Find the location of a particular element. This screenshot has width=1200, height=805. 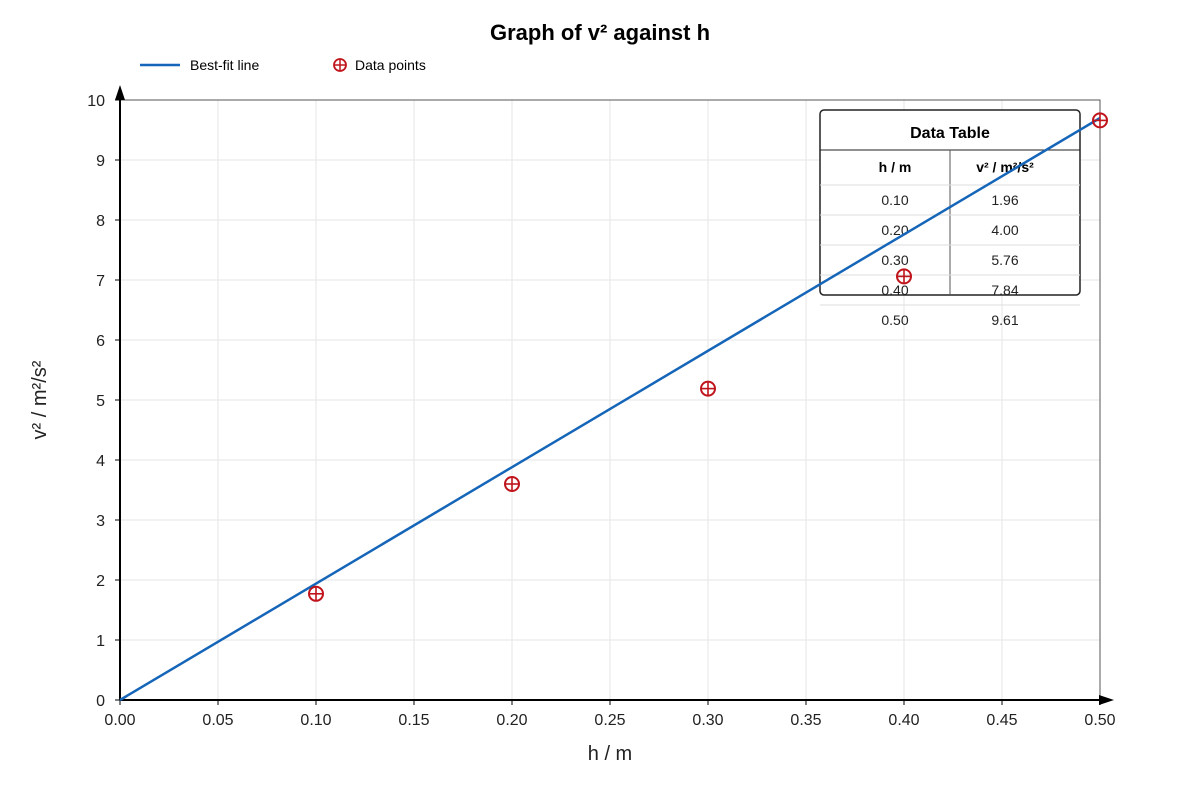

x-axis-arrow is located at coordinates (1106, 700).